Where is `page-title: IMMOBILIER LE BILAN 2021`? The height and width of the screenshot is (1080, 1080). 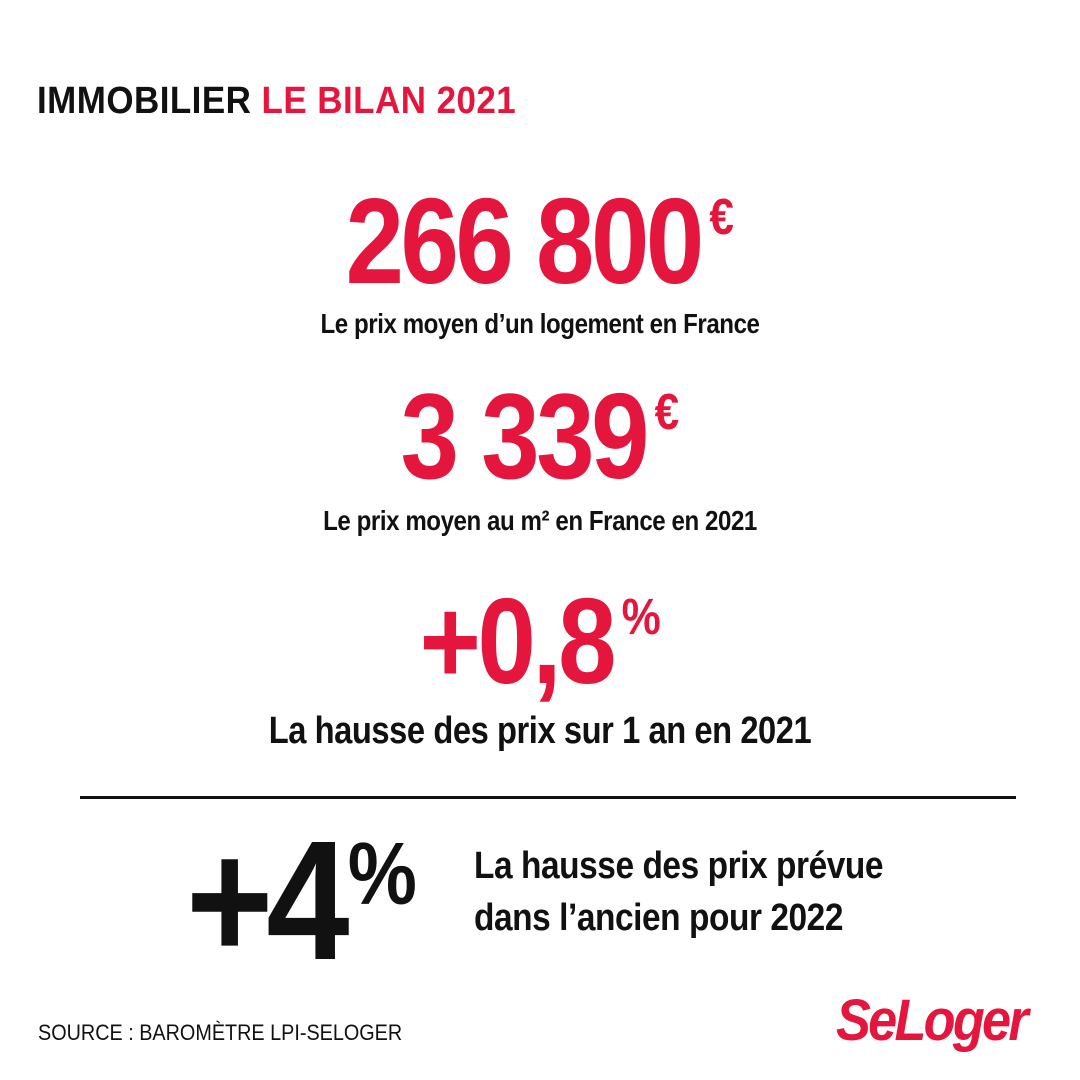 page-title: IMMOBILIER LE BILAN 2021 is located at coordinates (276, 101).